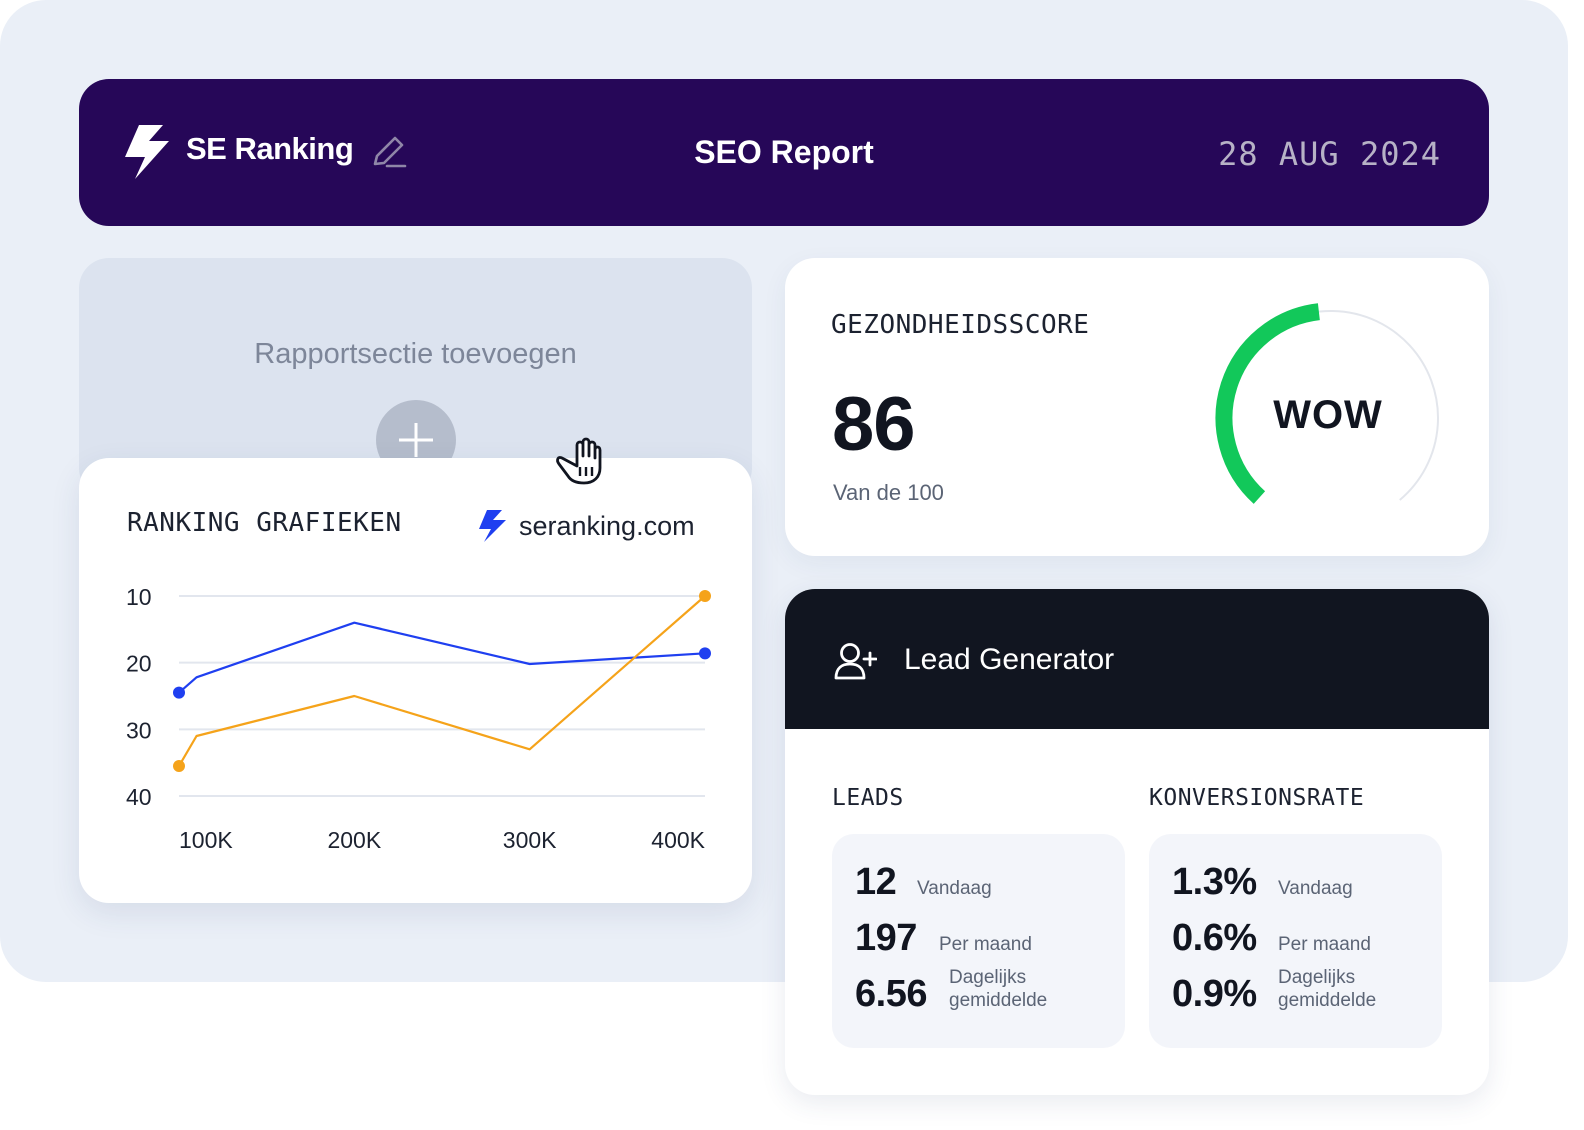 Image resolution: width=1584 pixels, height=1130 pixels. What do you see at coordinates (1214, 882) in the screenshot?
I see `stat-value: 1.3%` at bounding box center [1214, 882].